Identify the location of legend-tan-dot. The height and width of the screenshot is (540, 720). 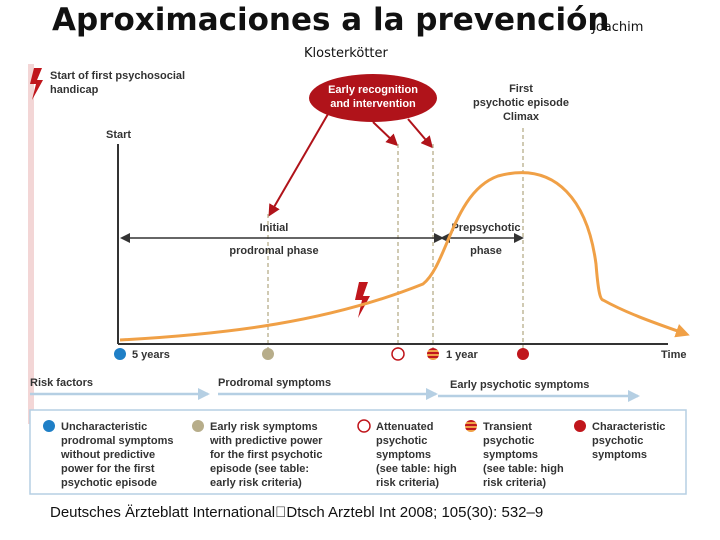
(198, 426).